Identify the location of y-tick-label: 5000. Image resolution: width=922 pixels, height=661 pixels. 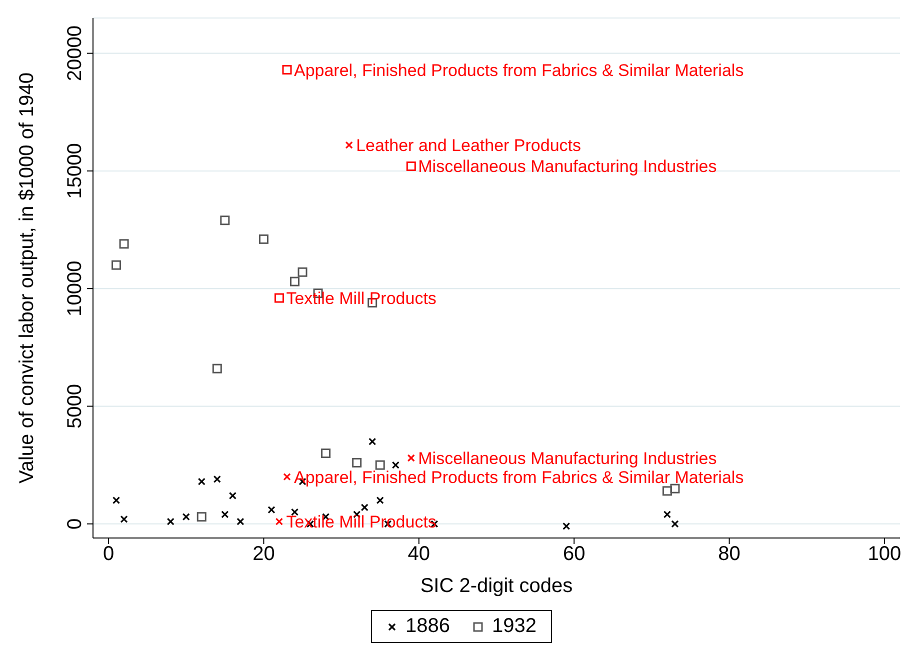
(75, 406).